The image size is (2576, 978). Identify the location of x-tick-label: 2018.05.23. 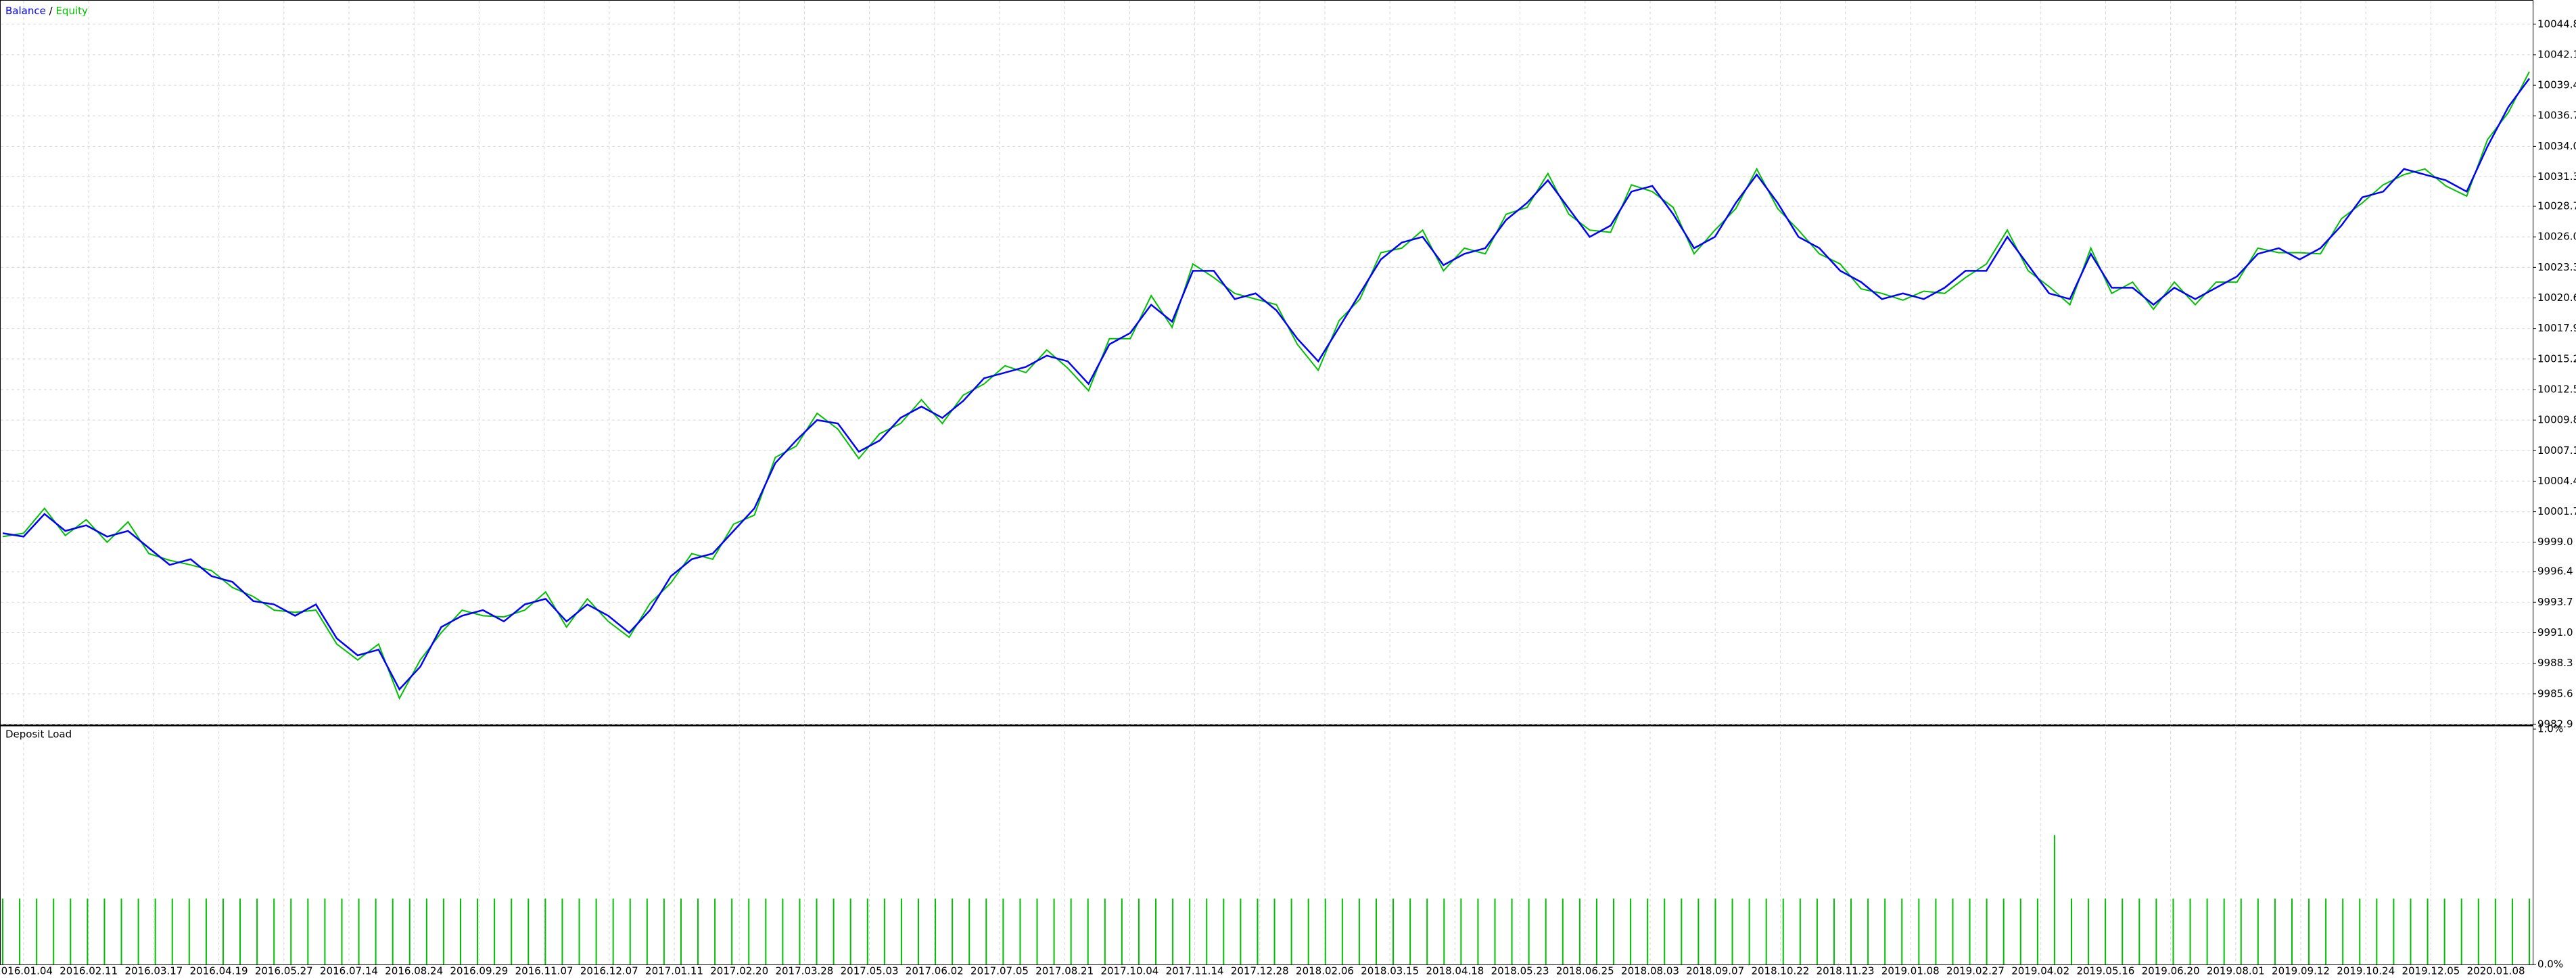
(1520, 971).